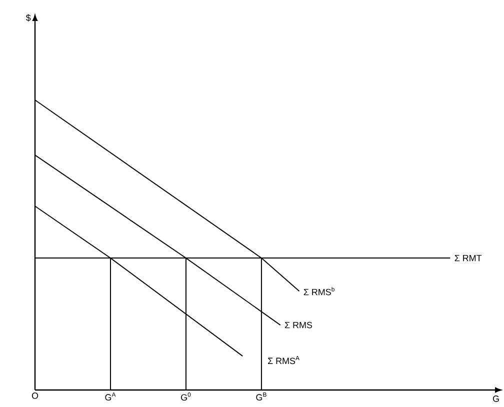  What do you see at coordinates (495, 399) in the screenshot?
I see `x-axis-title: G` at bounding box center [495, 399].